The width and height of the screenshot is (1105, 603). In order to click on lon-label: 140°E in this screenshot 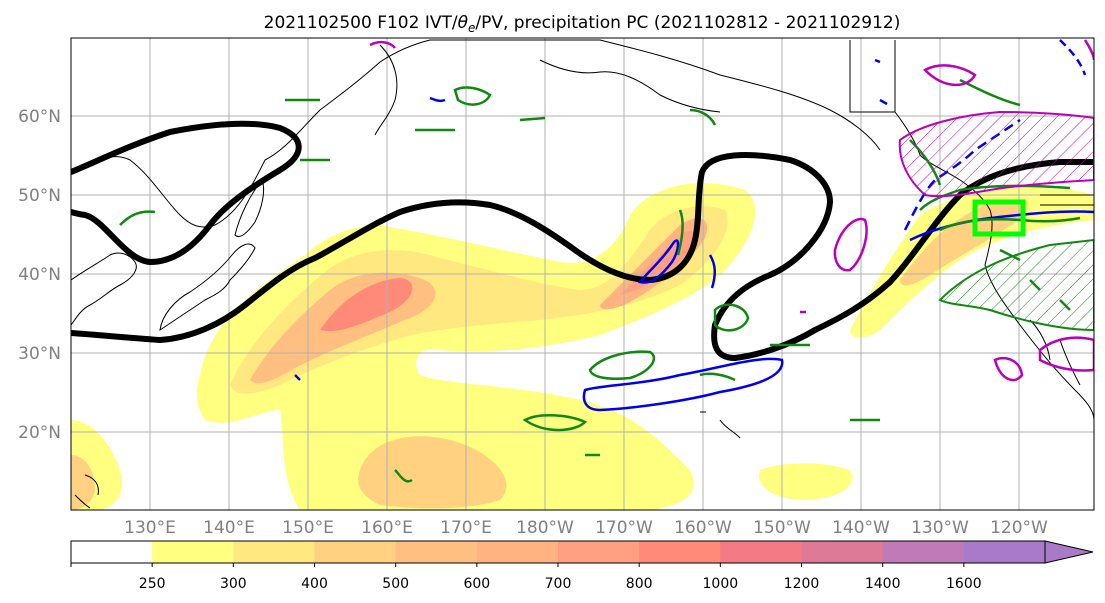, I will do `click(229, 528)`.